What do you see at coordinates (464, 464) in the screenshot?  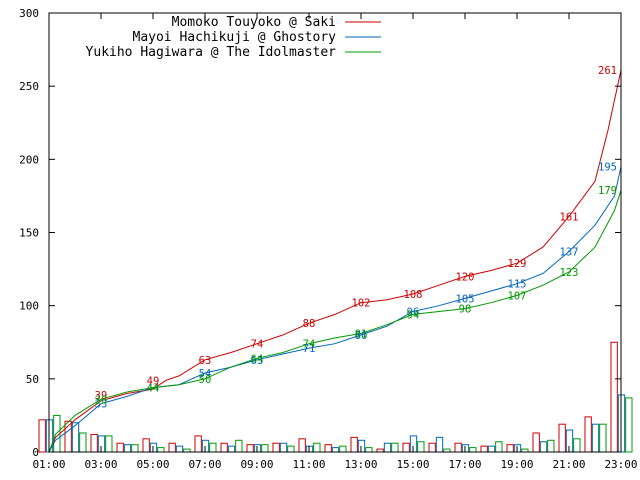 I see `x-tick-label: 17:00` at bounding box center [464, 464].